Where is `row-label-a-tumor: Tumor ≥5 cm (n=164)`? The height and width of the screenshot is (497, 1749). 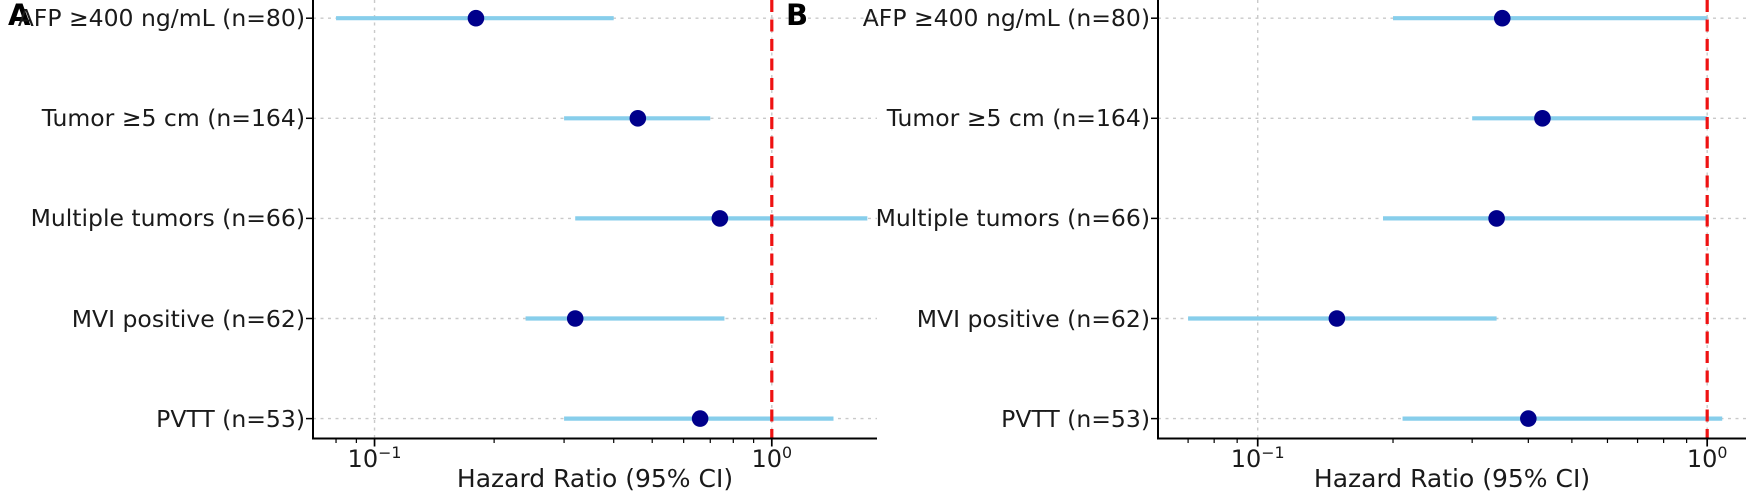
row-label-a-tumor: Tumor ≥5 cm (n=164) is located at coordinates (173, 118).